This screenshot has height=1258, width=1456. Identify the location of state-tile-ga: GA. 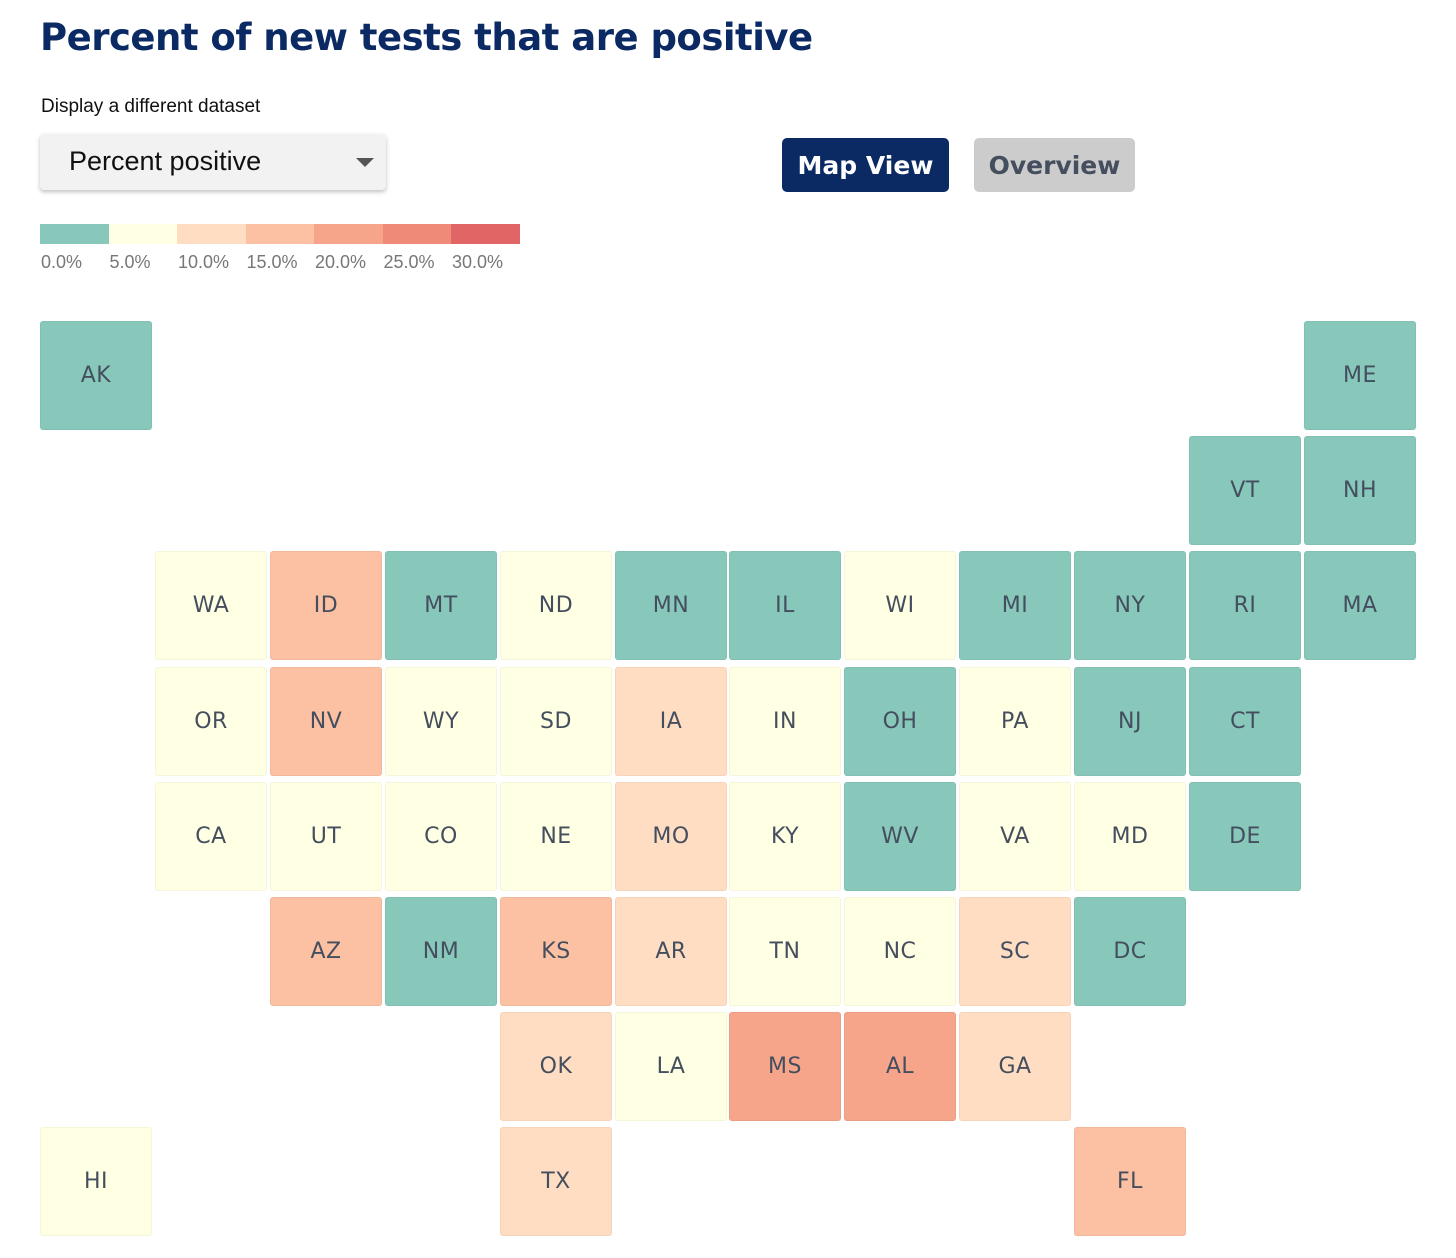
(1015, 1066).